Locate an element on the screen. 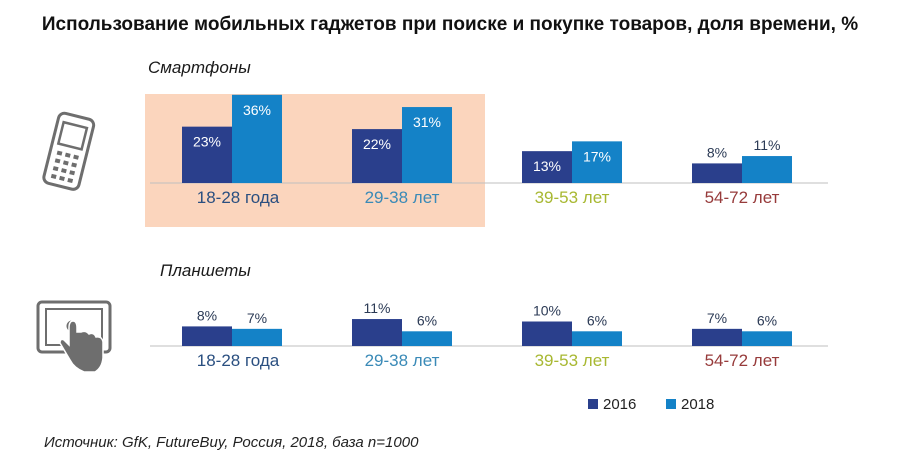  smartphone-icon is located at coordinates (69, 151).